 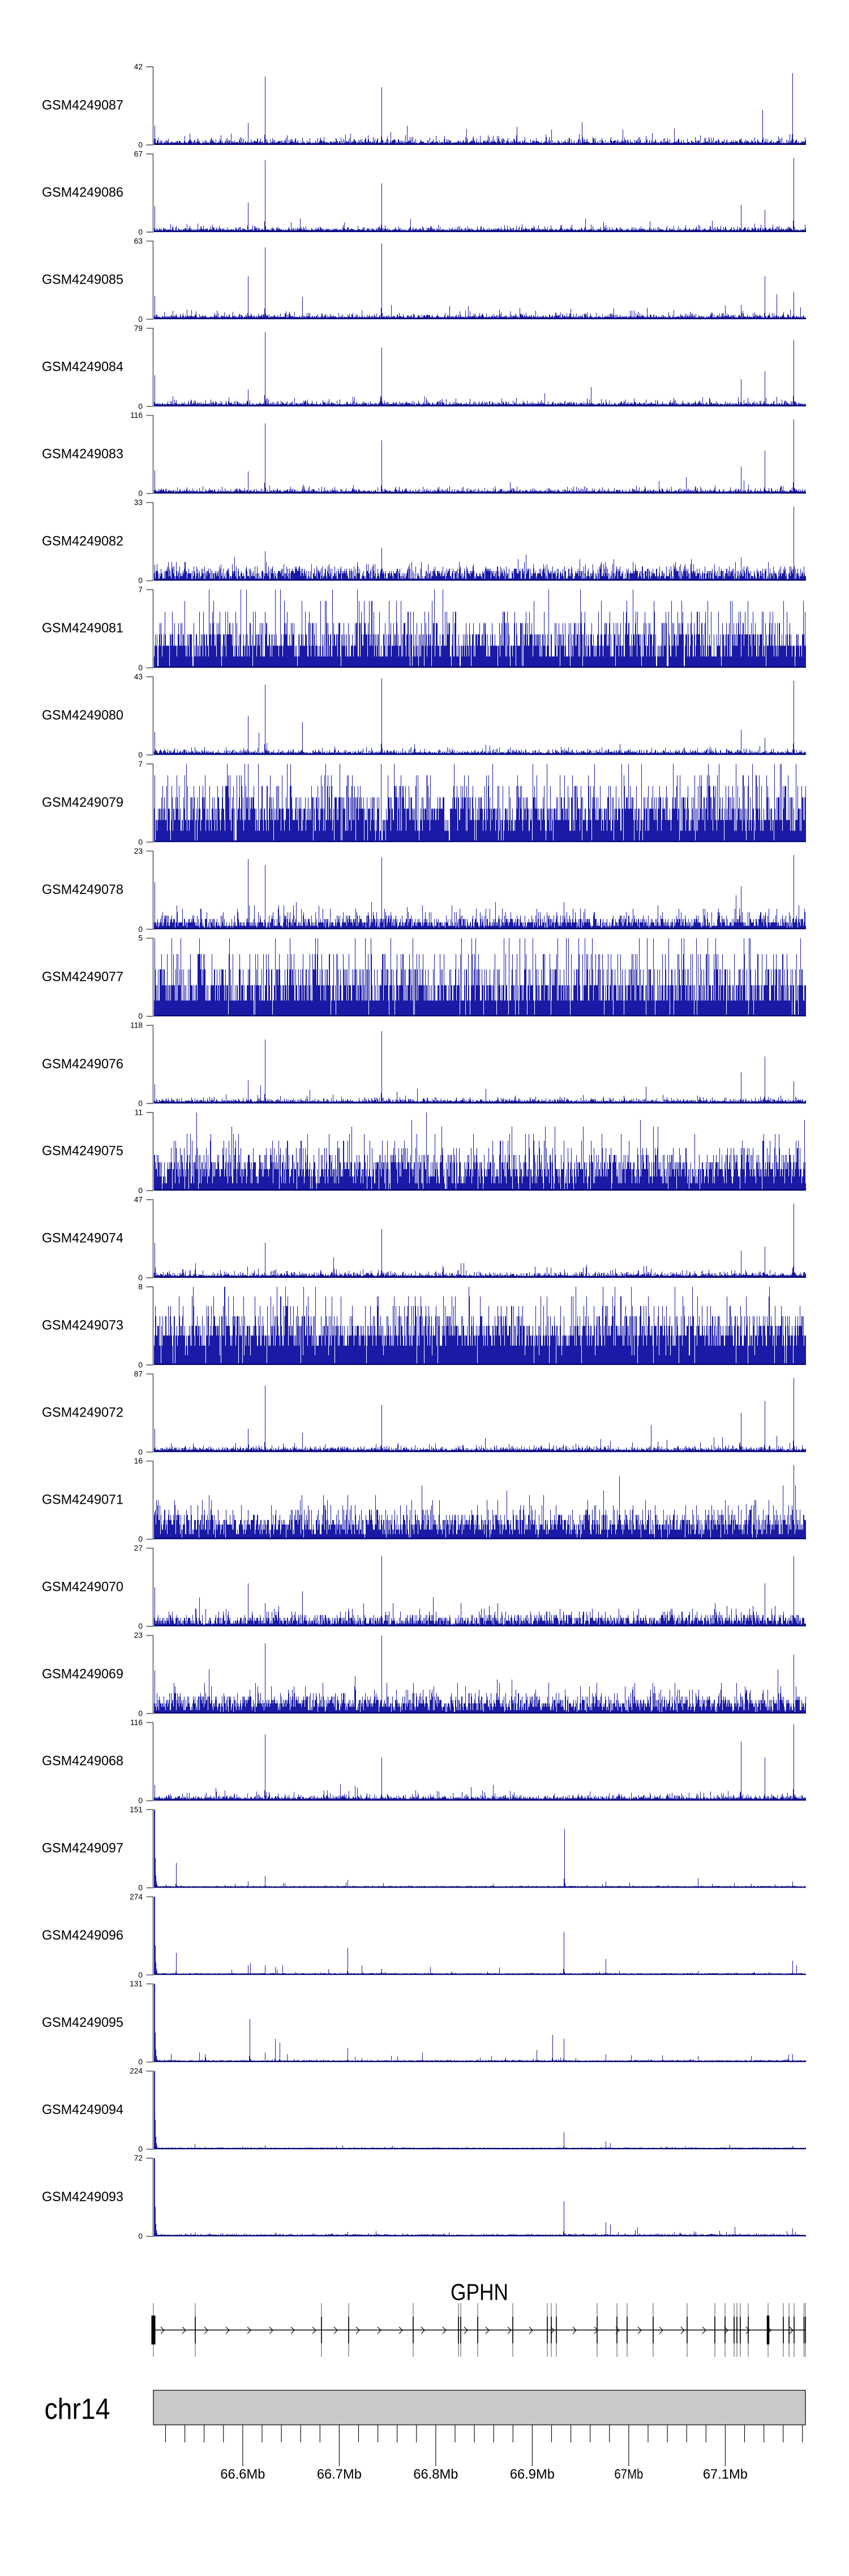 I want to click on svg-text: GSM4249082, so click(x=82, y=541).